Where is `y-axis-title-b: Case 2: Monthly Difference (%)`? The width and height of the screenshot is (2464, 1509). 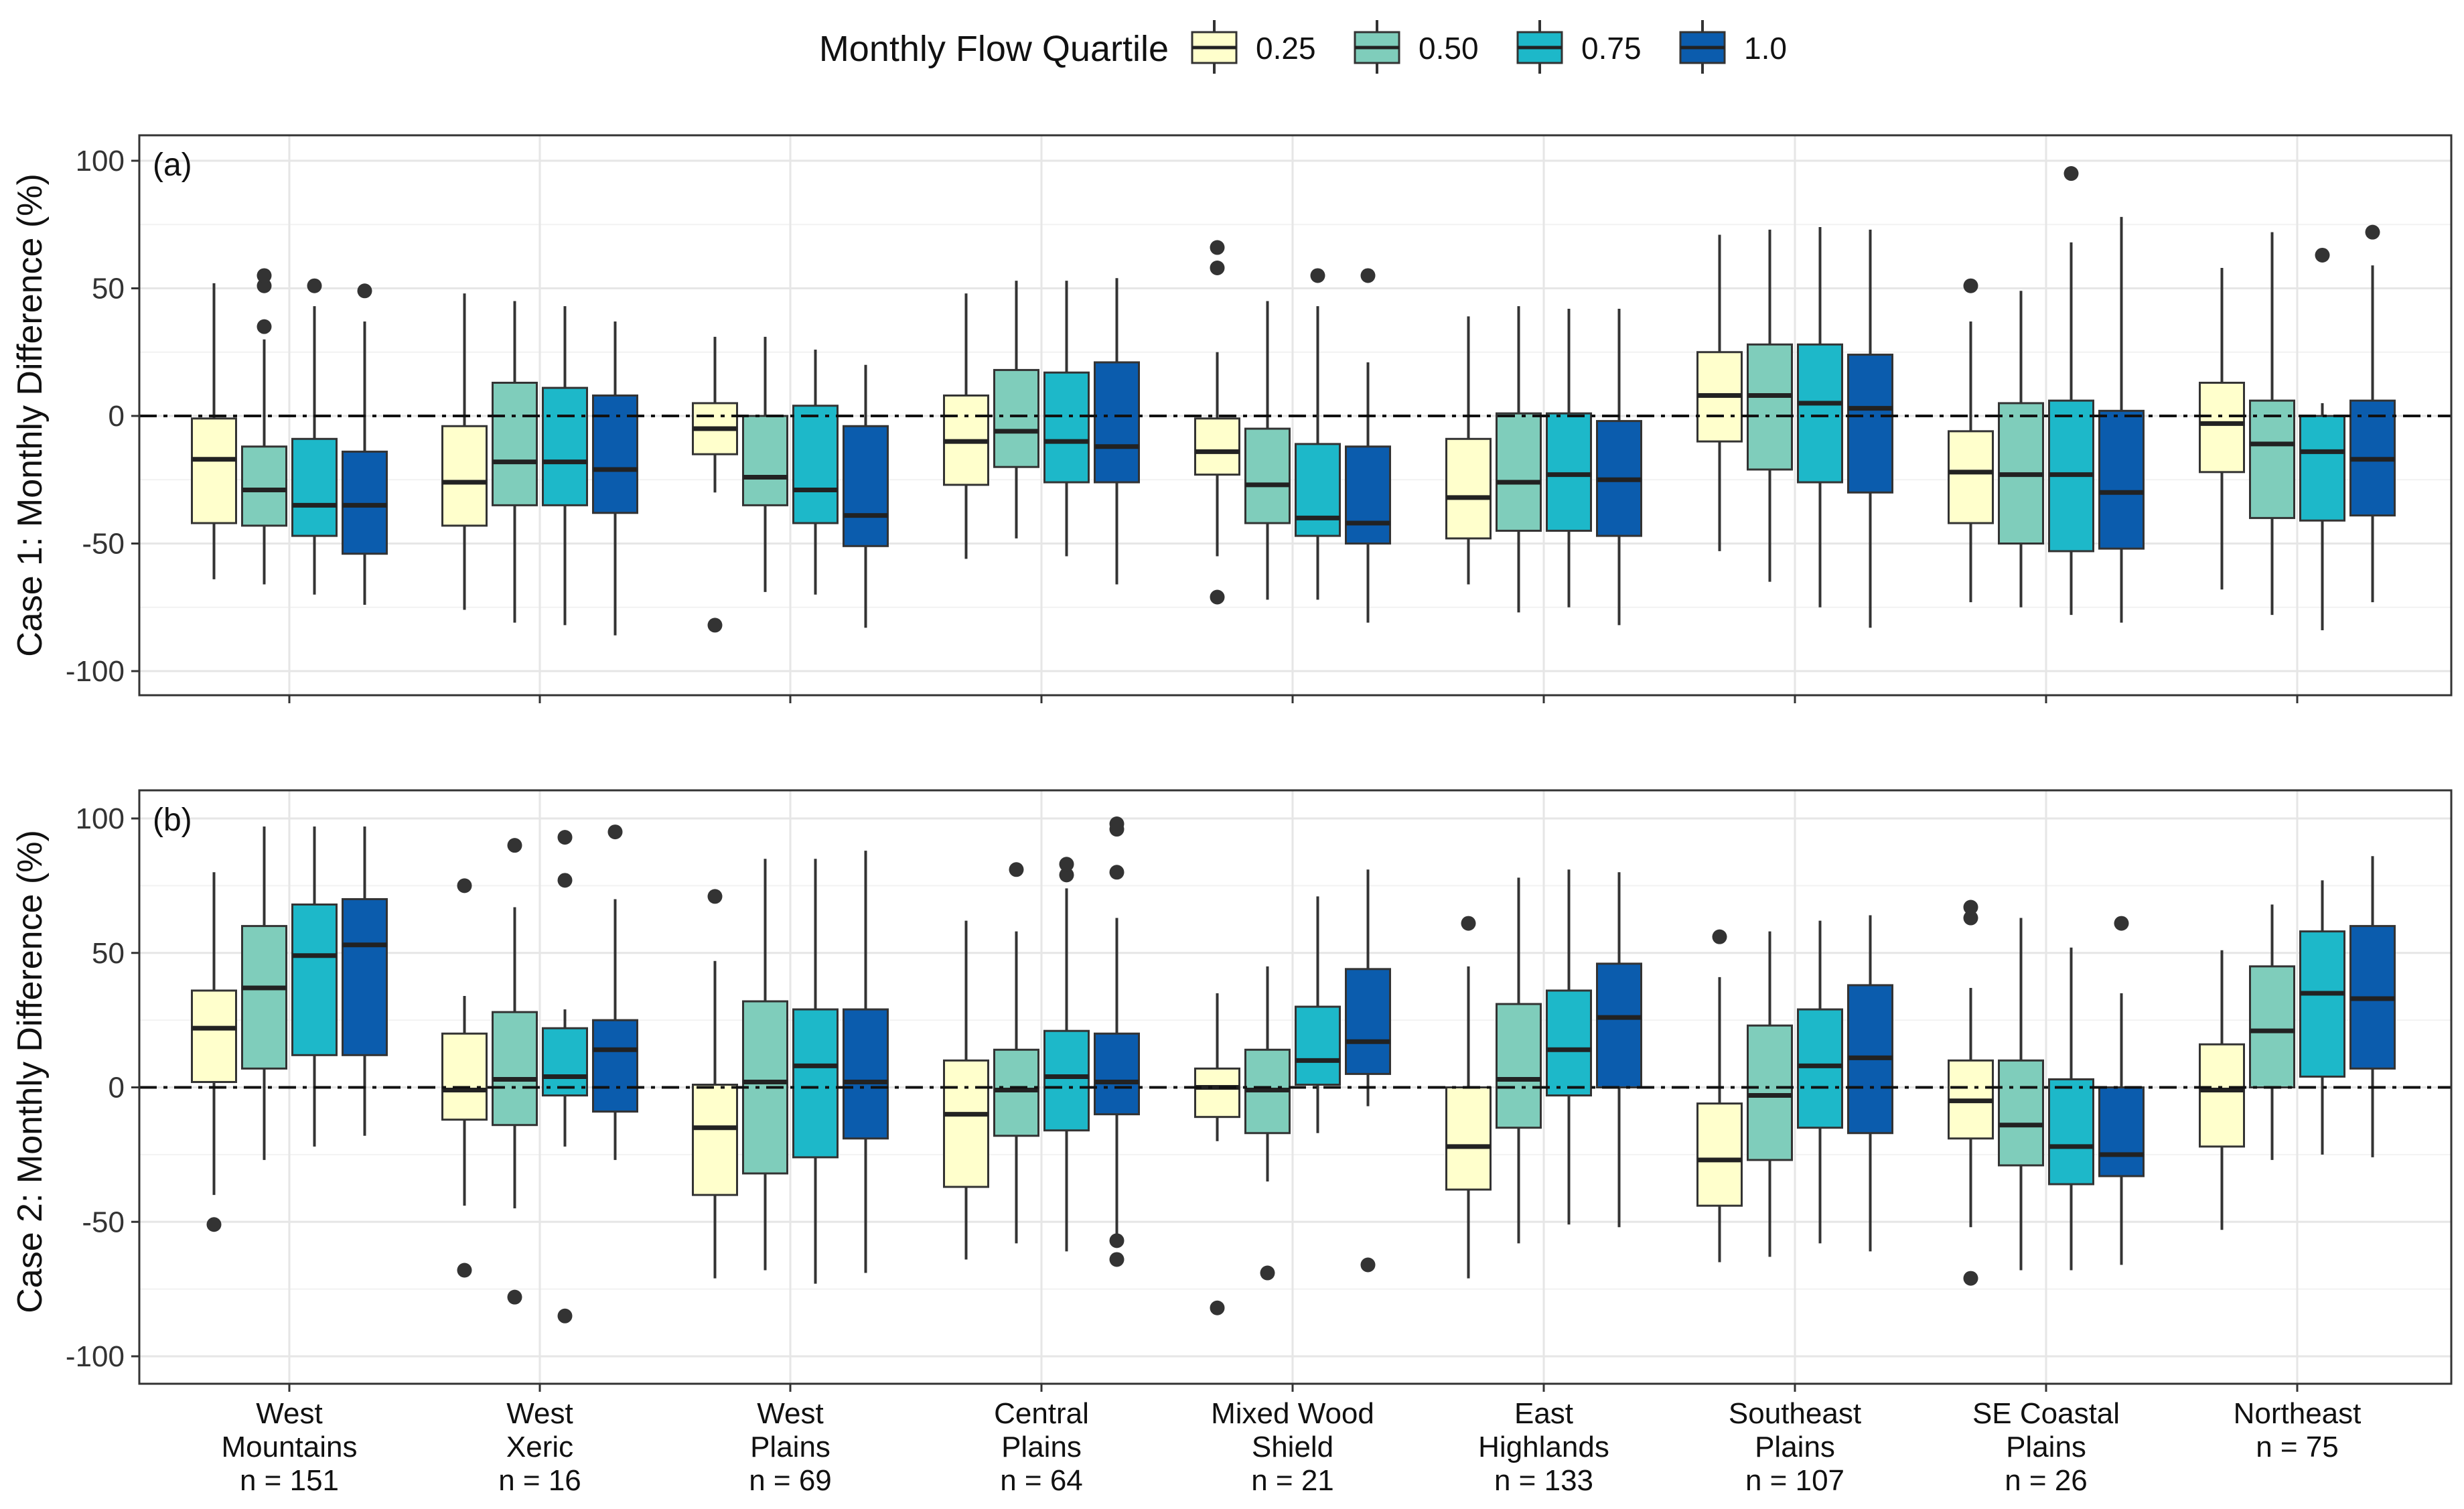
y-axis-title-b: Case 2: Monthly Difference (%) is located at coordinates (30, 1071).